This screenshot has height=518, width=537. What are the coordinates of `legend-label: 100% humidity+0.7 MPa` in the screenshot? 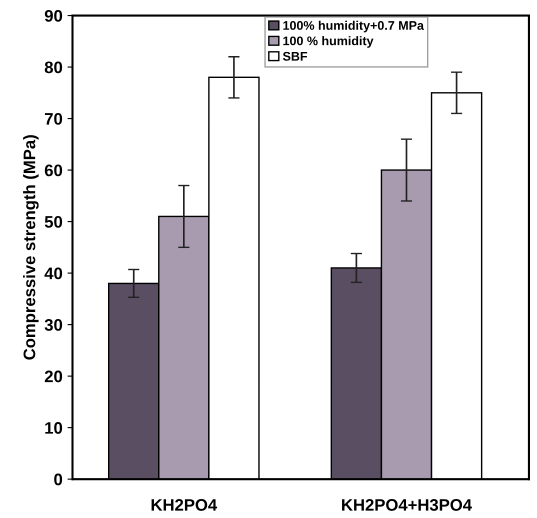 It's located at (353, 26).